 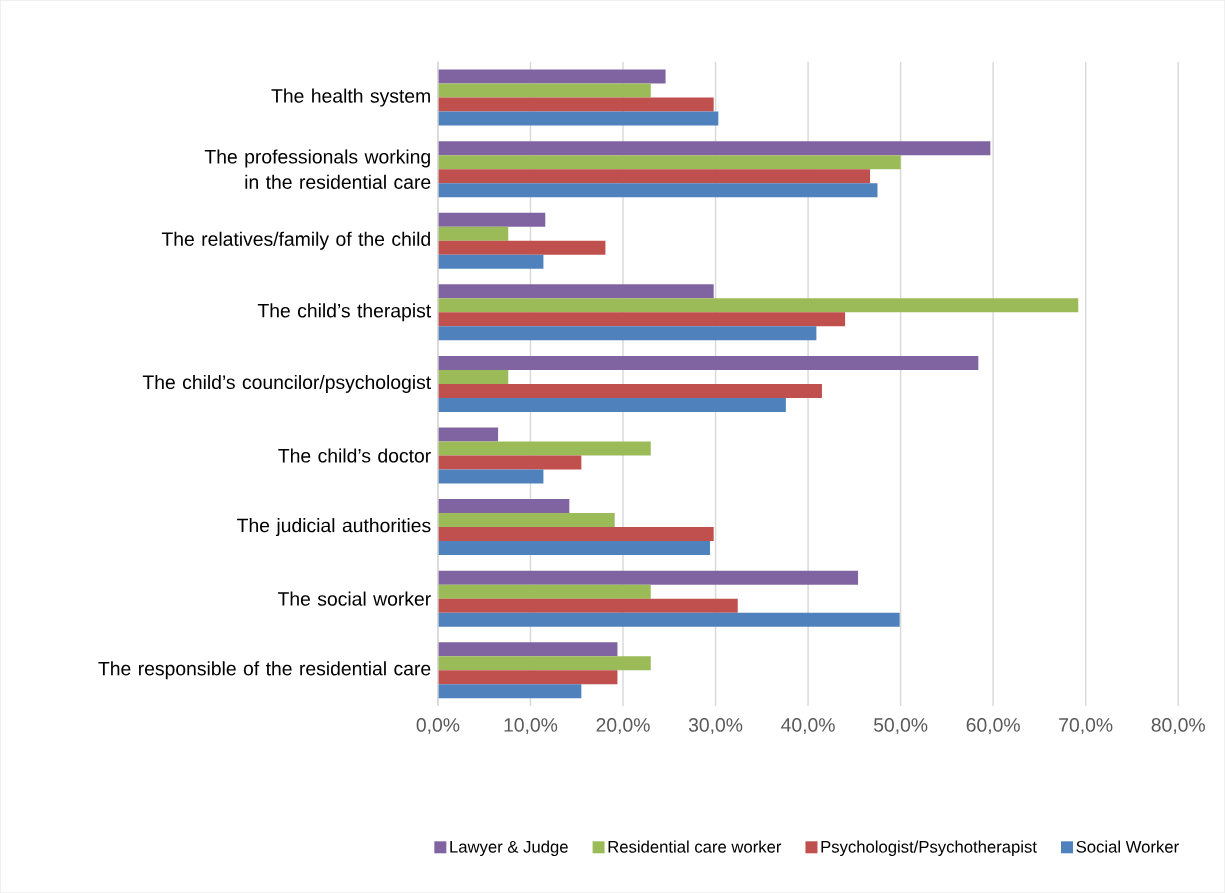 I want to click on y-tick-label: The professionals working in the residential care, so click(x=317, y=169).